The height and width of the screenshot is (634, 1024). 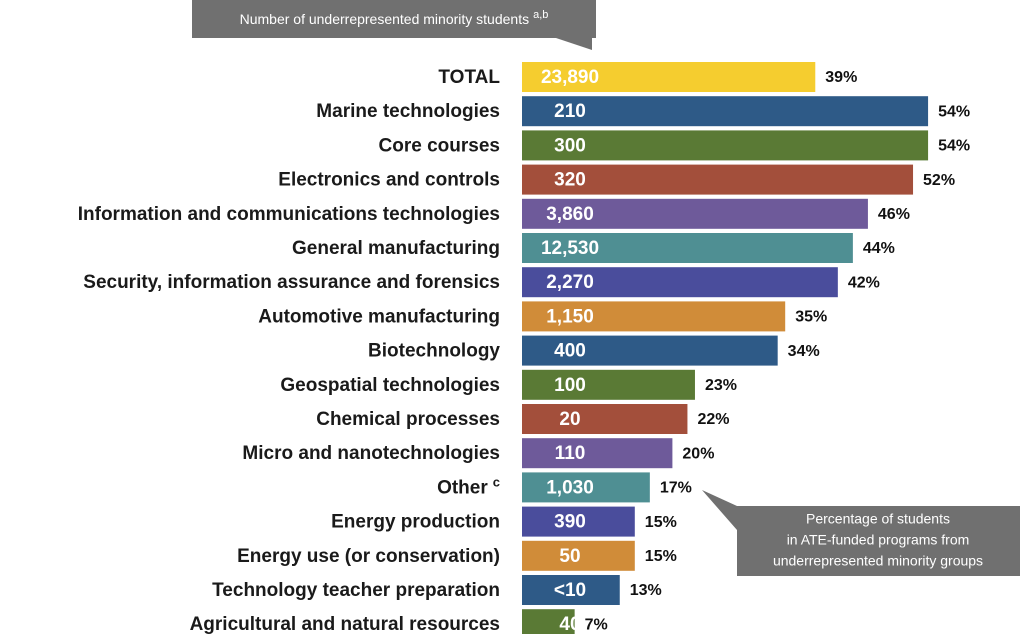 What do you see at coordinates (894, 214) in the screenshot?
I see `value-label: 46%` at bounding box center [894, 214].